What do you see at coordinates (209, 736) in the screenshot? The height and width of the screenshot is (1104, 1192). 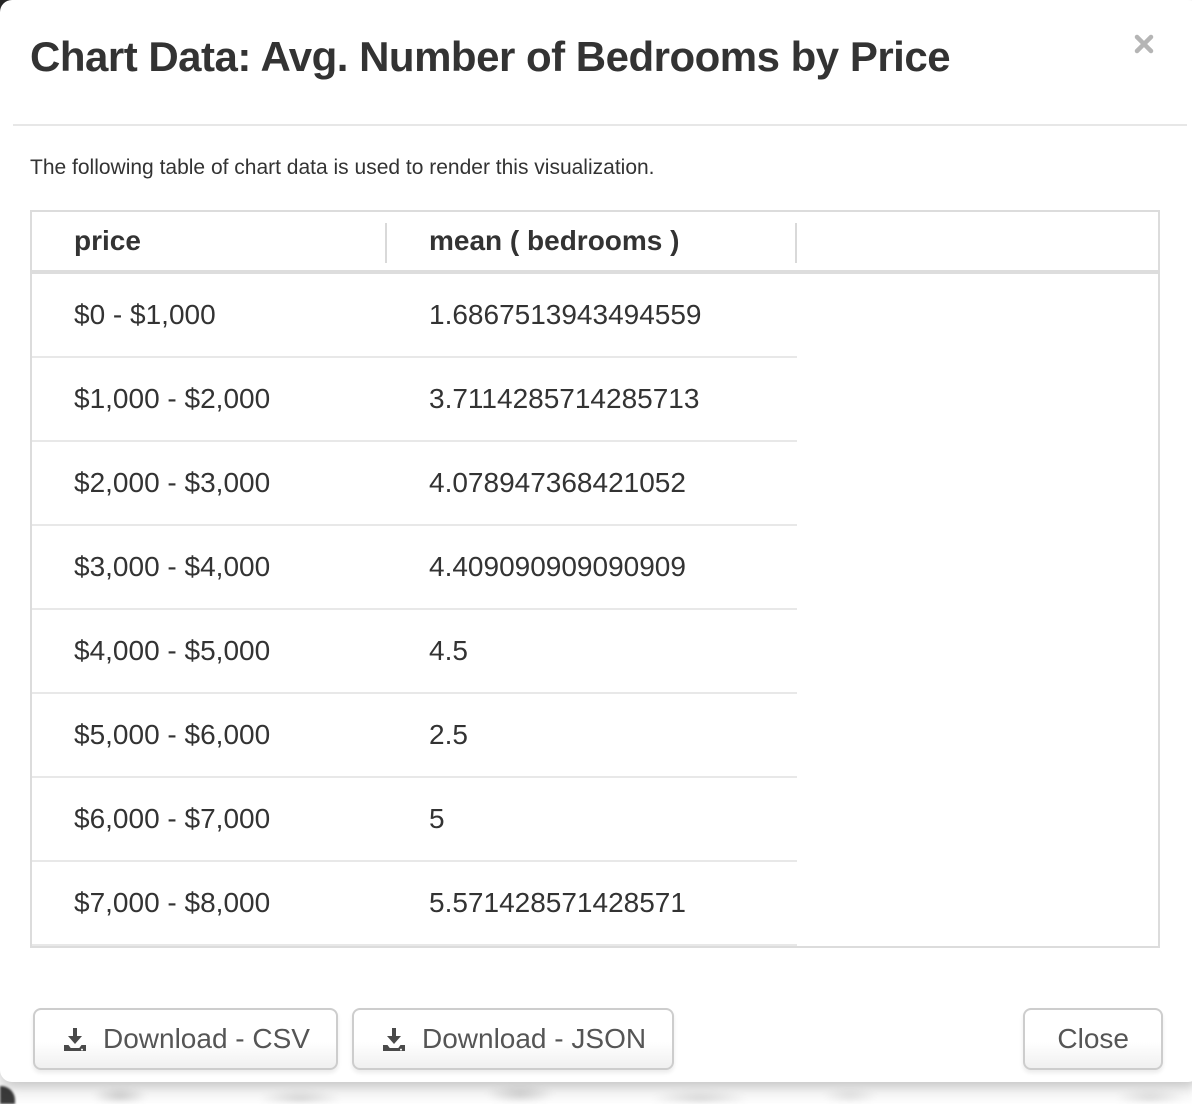 I see `price-cell: $5,000 - $6,000` at bounding box center [209, 736].